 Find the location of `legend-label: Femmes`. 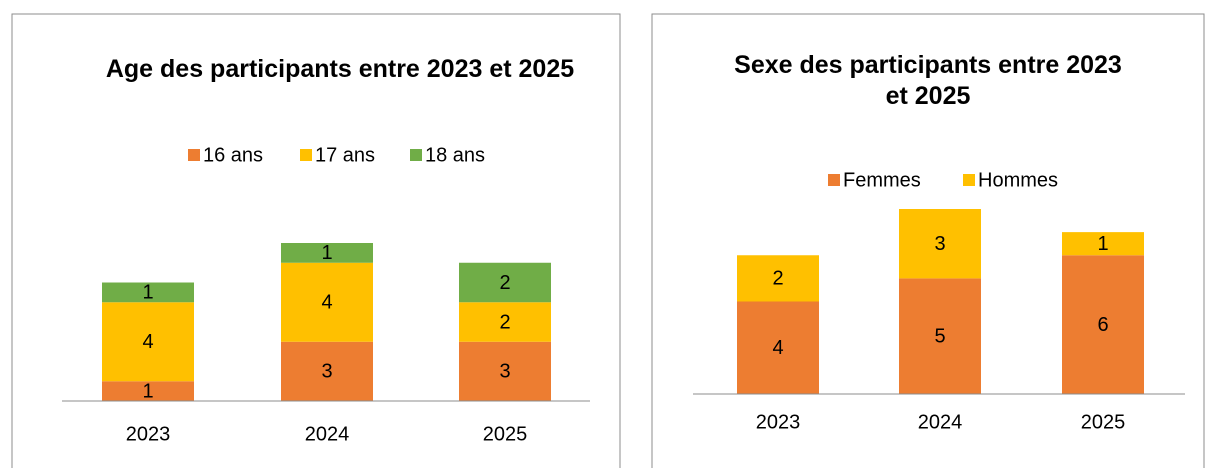

legend-label: Femmes is located at coordinates (882, 180).